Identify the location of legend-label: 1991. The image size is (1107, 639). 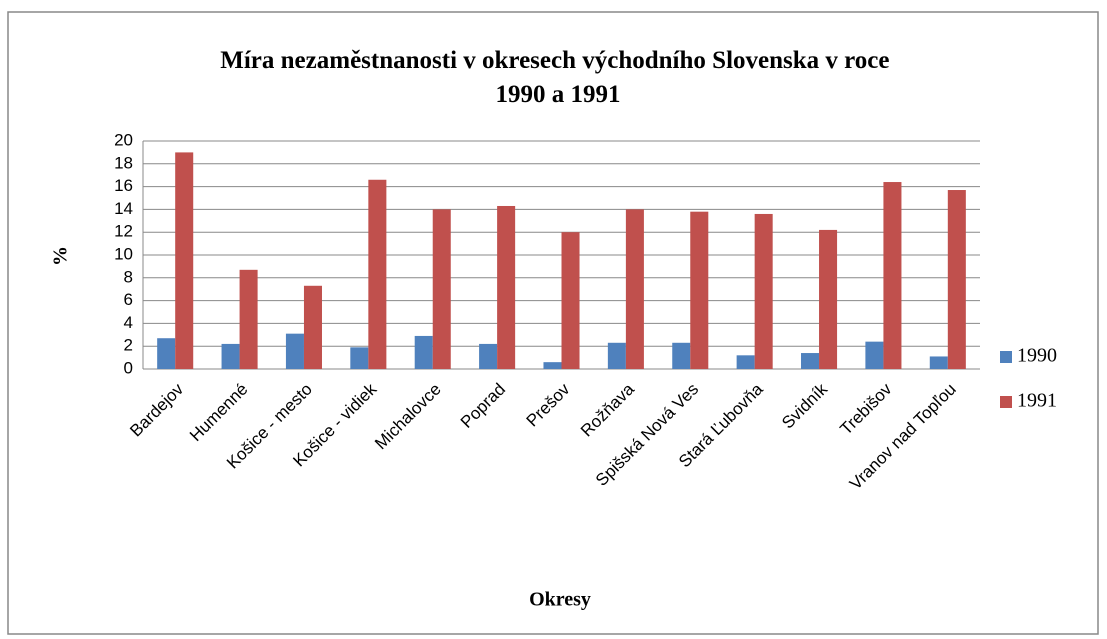
(1037, 401).